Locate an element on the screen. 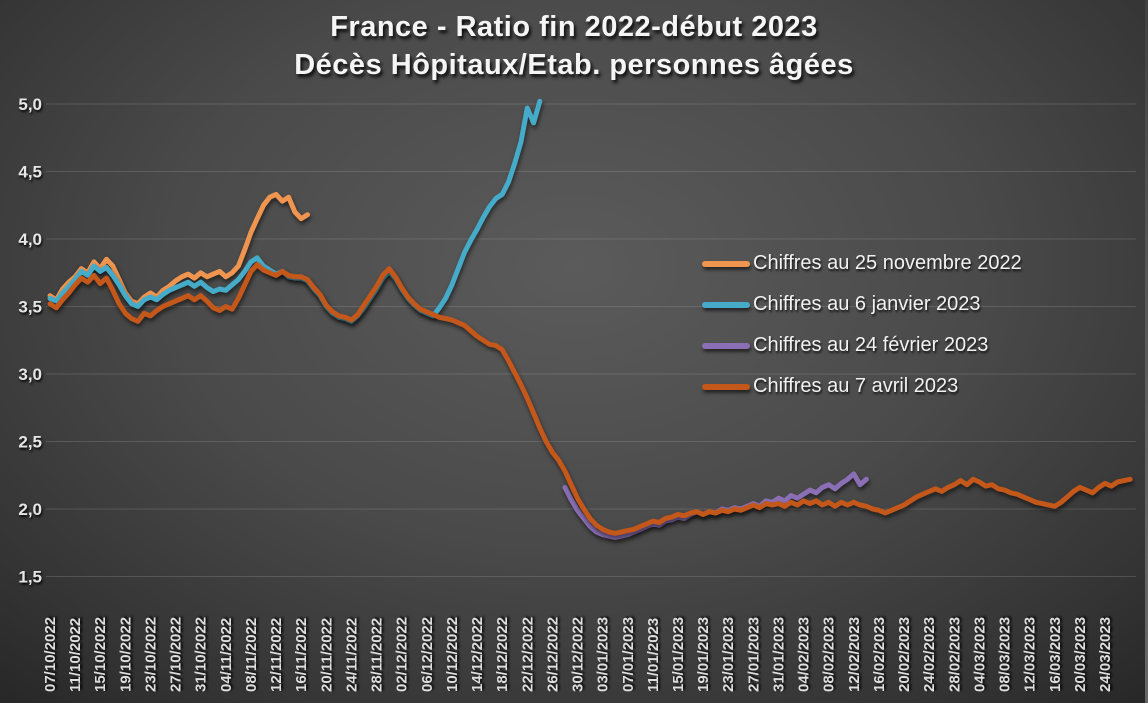  x-tick-label: 31/10/2022 is located at coordinates (201, 654).